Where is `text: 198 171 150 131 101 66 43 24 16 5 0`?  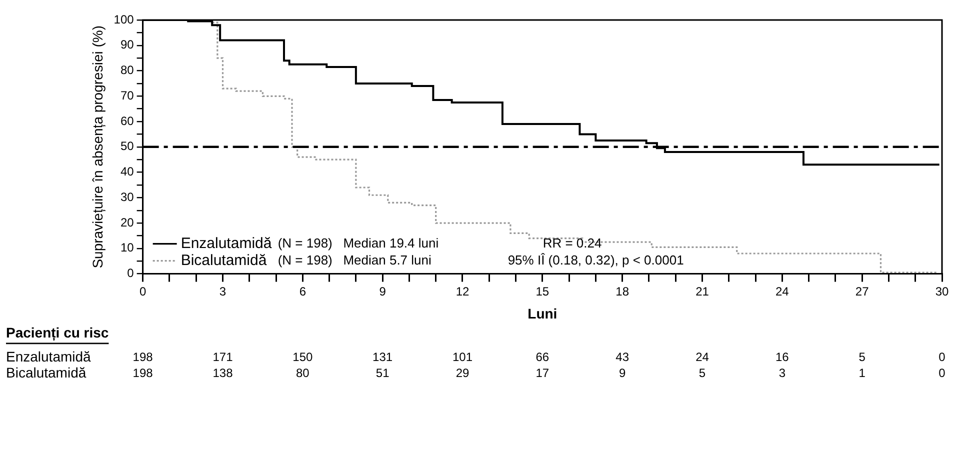 text: 198 171 150 131 101 66 43 24 16 5 0 is located at coordinates (539, 357).